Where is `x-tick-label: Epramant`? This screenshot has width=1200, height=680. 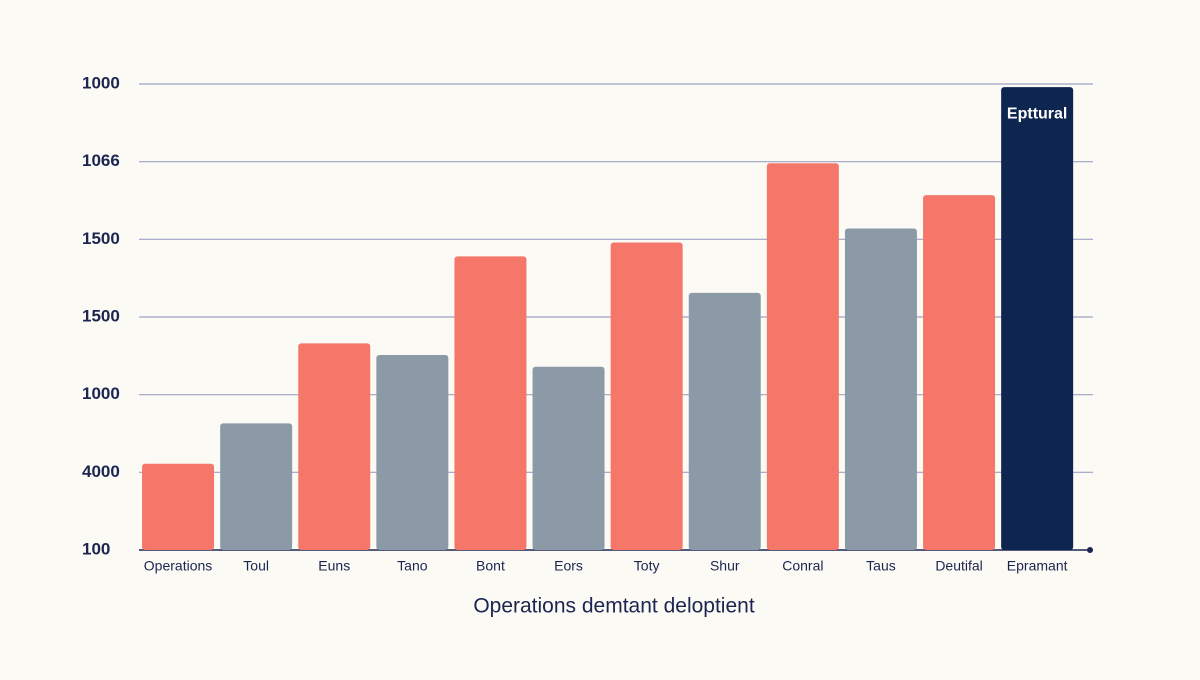 x-tick-label: Epramant is located at coordinates (1037, 566).